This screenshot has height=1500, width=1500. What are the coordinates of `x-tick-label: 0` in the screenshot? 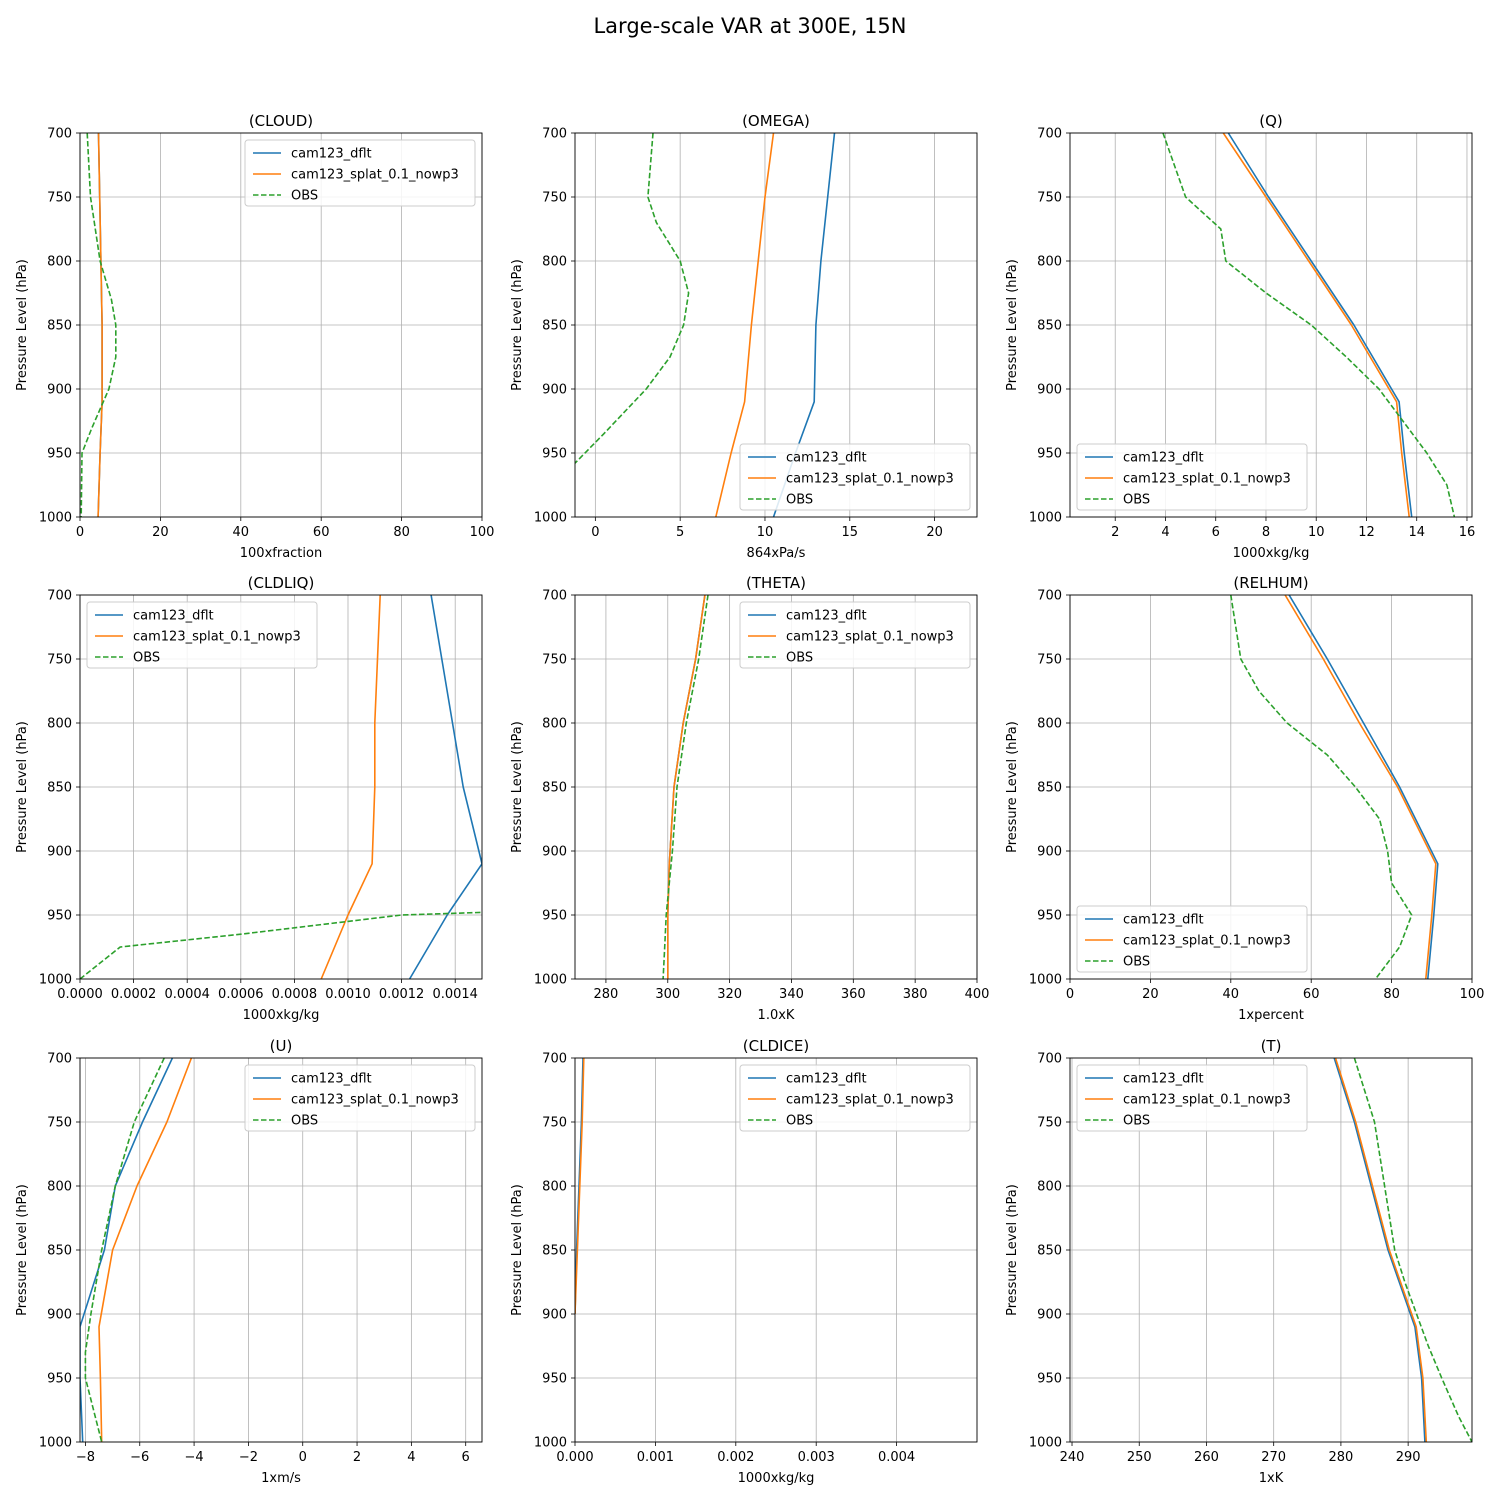 It's located at (303, 1457).